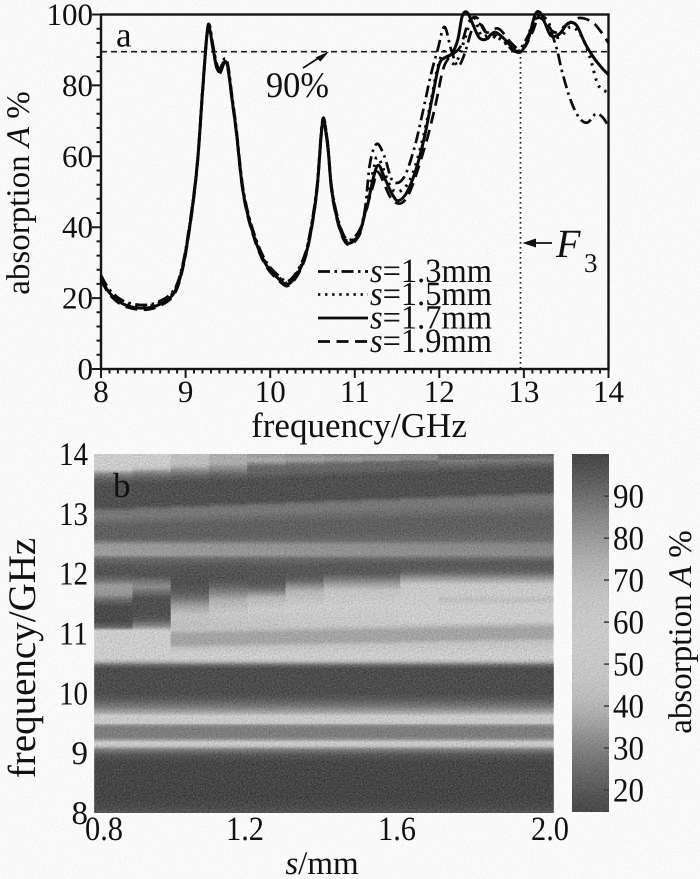 Image resolution: width=700 pixels, height=879 pixels. Describe the element at coordinates (550, 829) in the screenshot. I see `svg-text: 2.0` at that location.